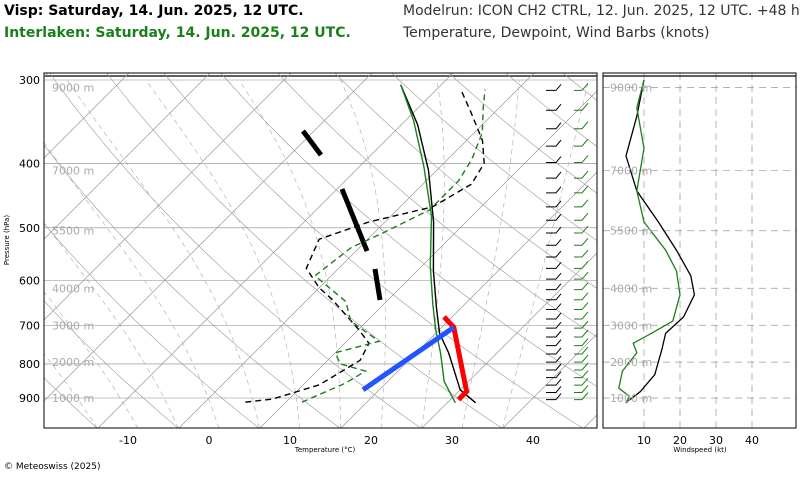 The width and height of the screenshot is (800, 480). I want to click on parcel-red-line, so click(456, 358).